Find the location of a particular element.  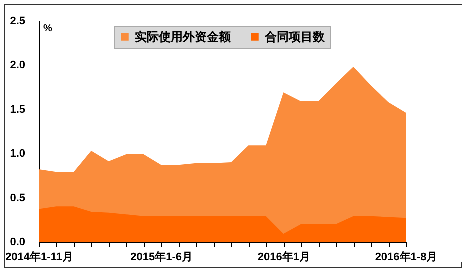

x-tick-label: 2016年1月 is located at coordinates (284, 257).